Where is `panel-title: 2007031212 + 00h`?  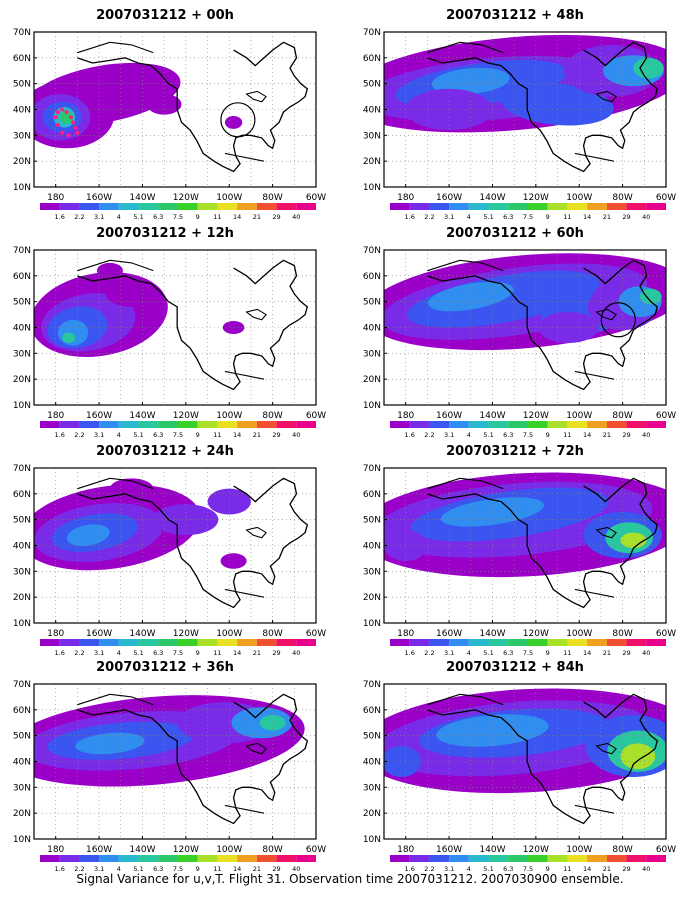 panel-title: 2007031212 + 00h is located at coordinates (165, 15).